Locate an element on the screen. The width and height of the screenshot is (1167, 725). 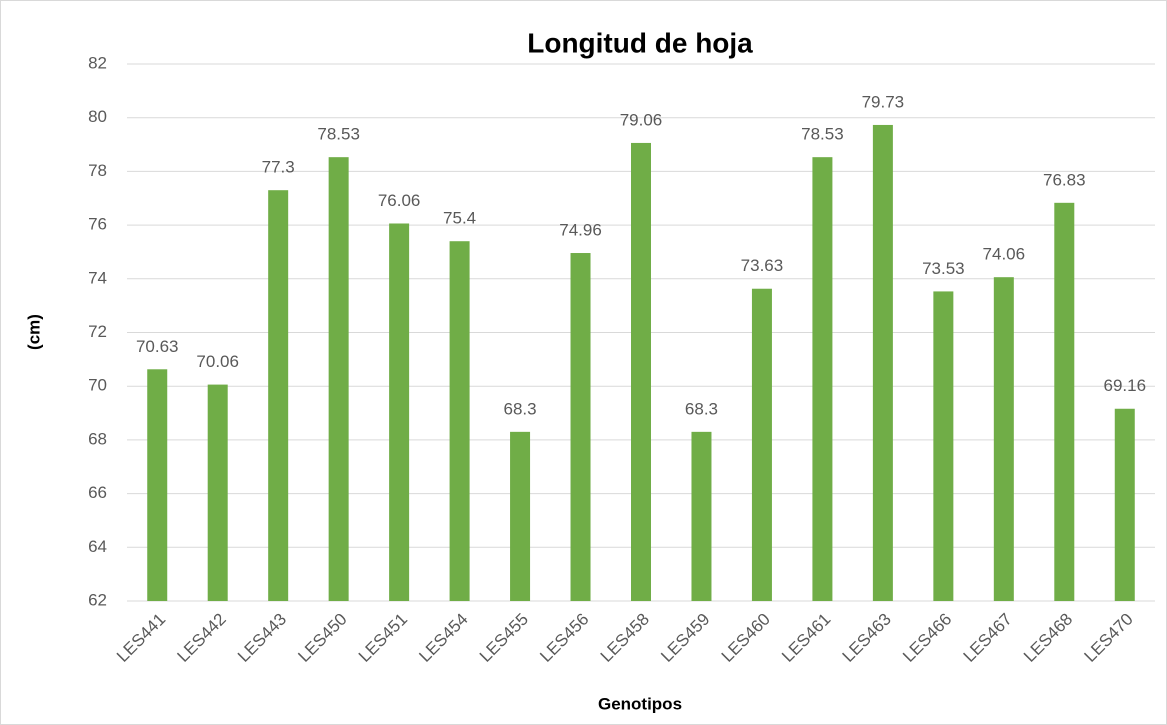
x-axis-label: Genotipos is located at coordinates (640, 703).